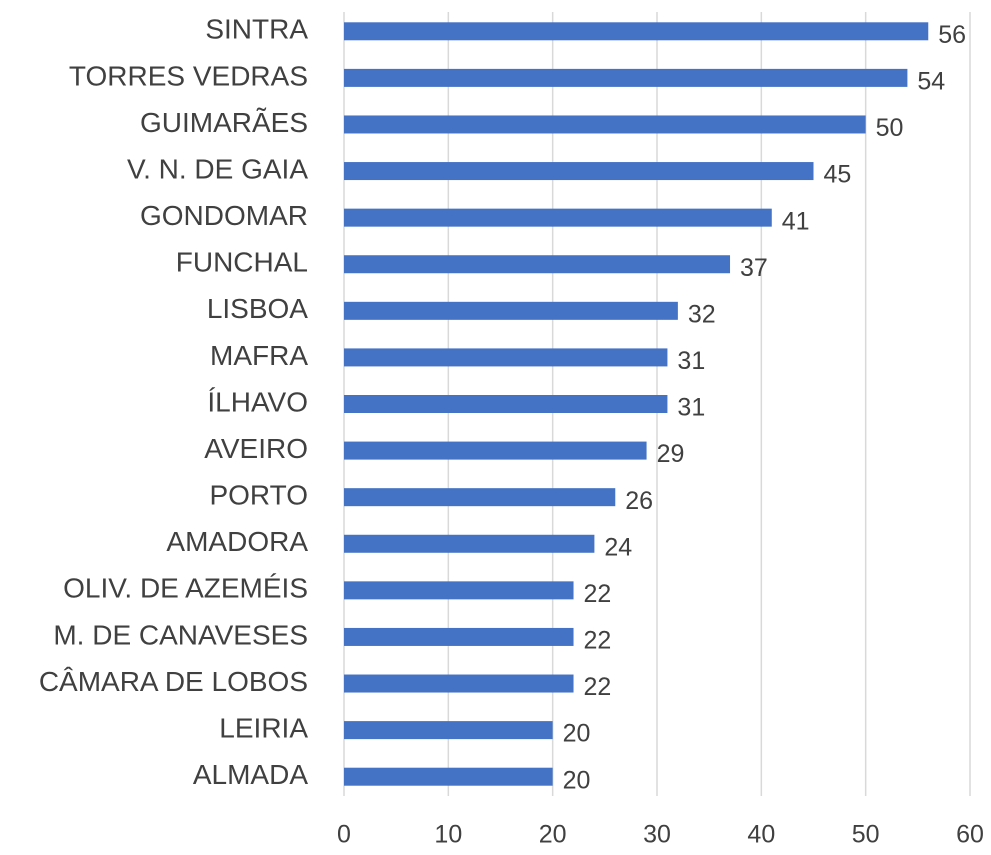 The width and height of the screenshot is (991, 855). What do you see at coordinates (250, 774) in the screenshot?
I see `y-tick-label: ALMADA` at bounding box center [250, 774].